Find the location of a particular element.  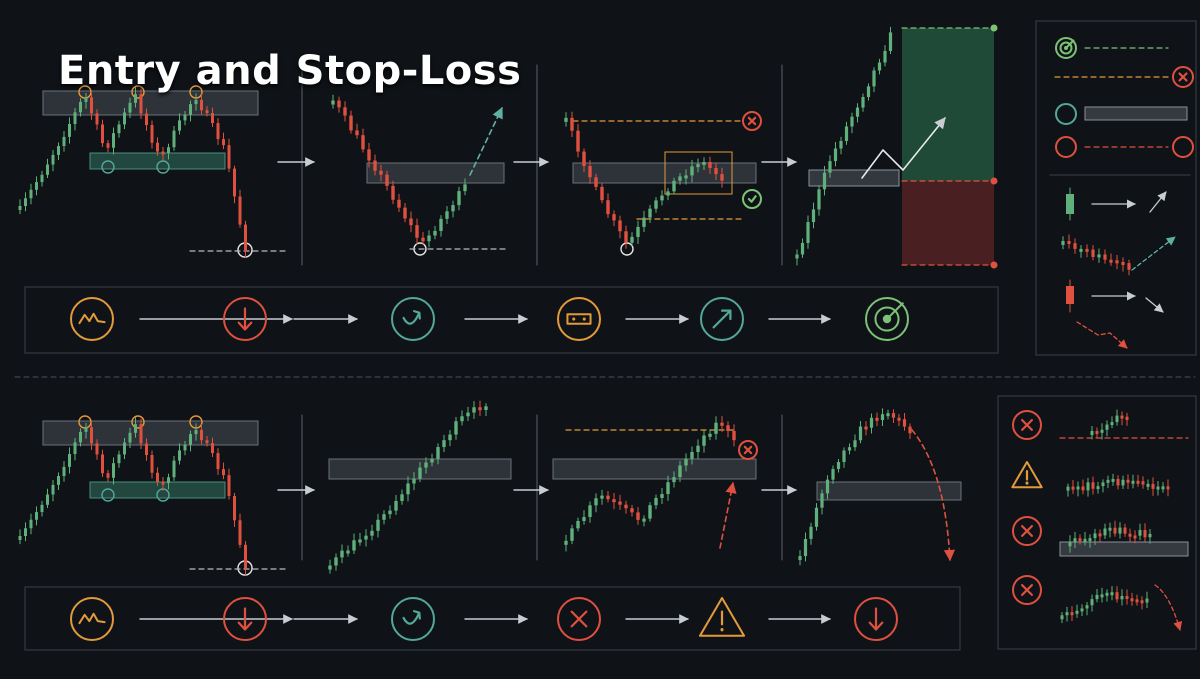

up-arrow-icon is located at coordinates (722, 319).